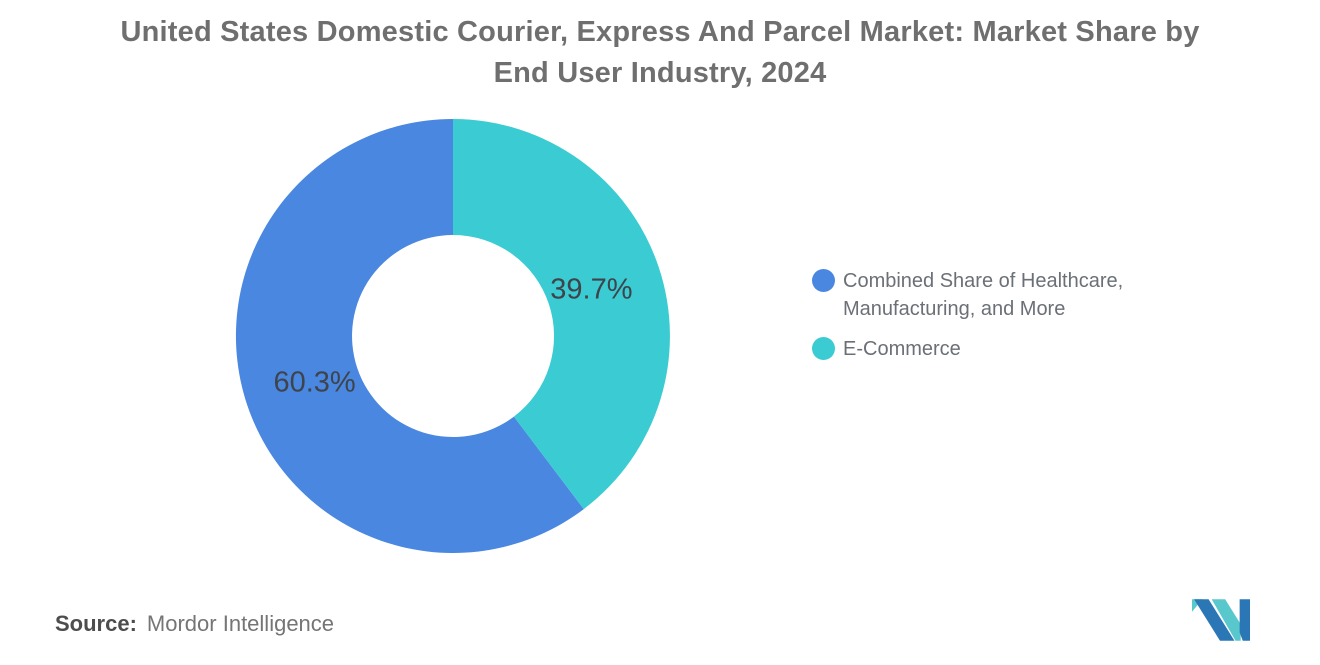 Image resolution: width=1320 pixels, height=665 pixels. Describe the element at coordinates (314, 382) in the screenshot. I see `slice-label-0: 60.3%` at that location.